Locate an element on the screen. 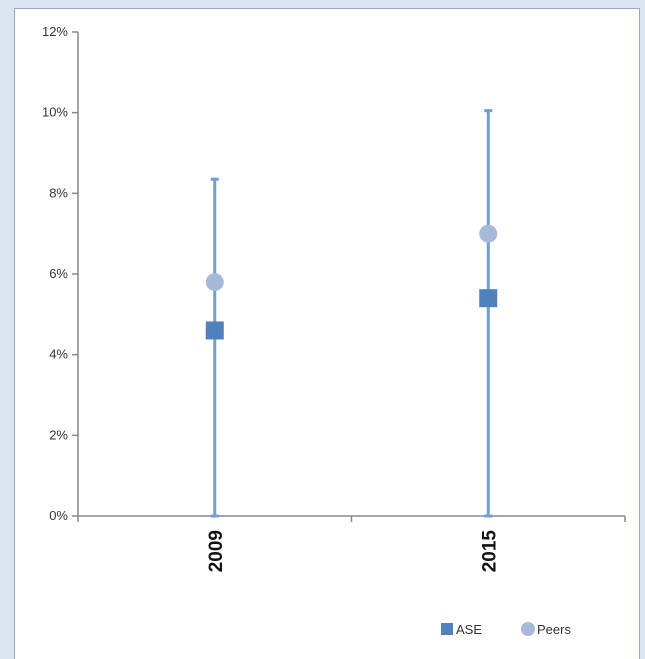  y-tick-label: 2% is located at coordinates (58, 434).